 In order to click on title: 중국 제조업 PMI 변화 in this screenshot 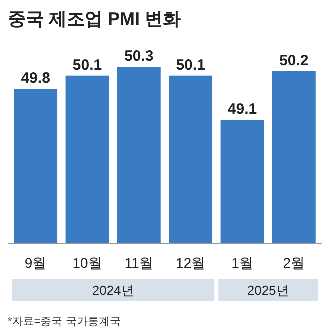, I will do `click(95, 19)`.